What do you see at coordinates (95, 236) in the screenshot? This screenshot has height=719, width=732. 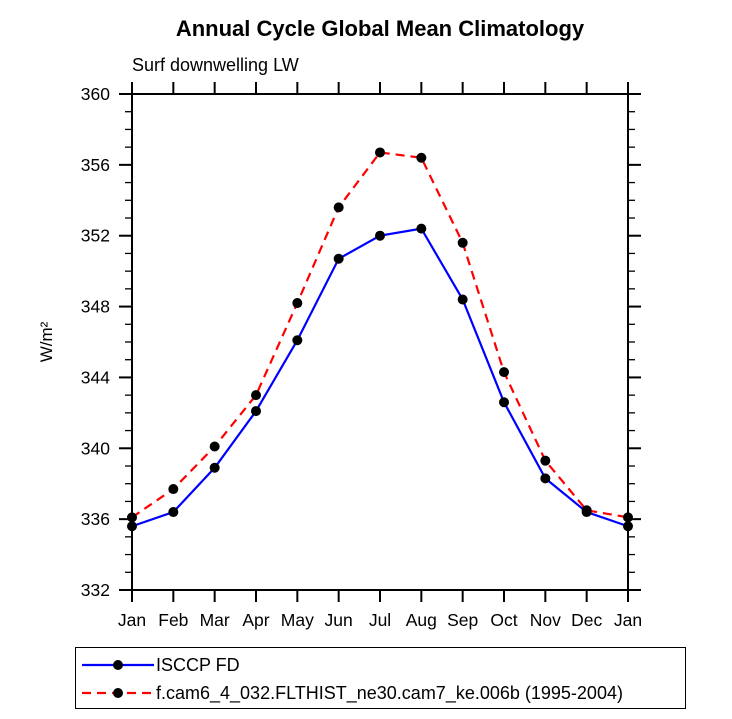 I see `y-tick-label: 352` at bounding box center [95, 236].